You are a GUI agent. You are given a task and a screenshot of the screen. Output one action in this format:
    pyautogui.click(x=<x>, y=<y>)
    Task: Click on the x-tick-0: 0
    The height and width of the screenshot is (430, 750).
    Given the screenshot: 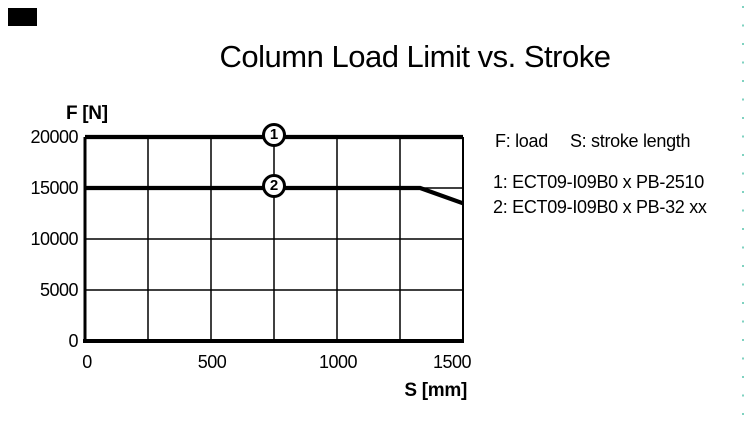 What is the action you would take?
    pyautogui.click(x=87, y=362)
    